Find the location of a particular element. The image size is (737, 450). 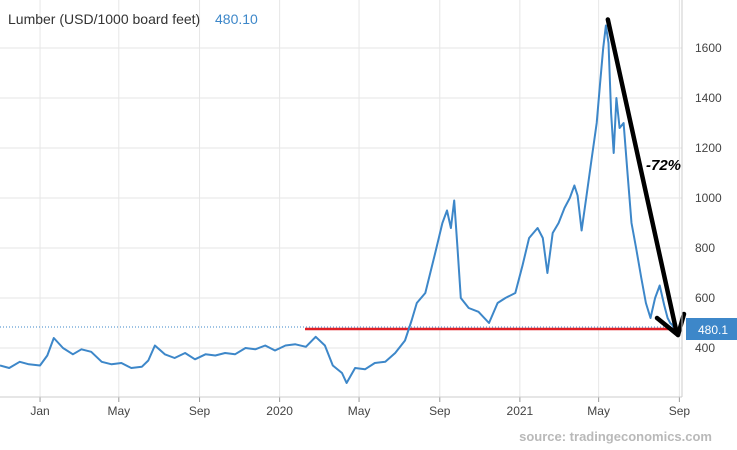

y-tick-label: 1400 is located at coordinates (708, 98).